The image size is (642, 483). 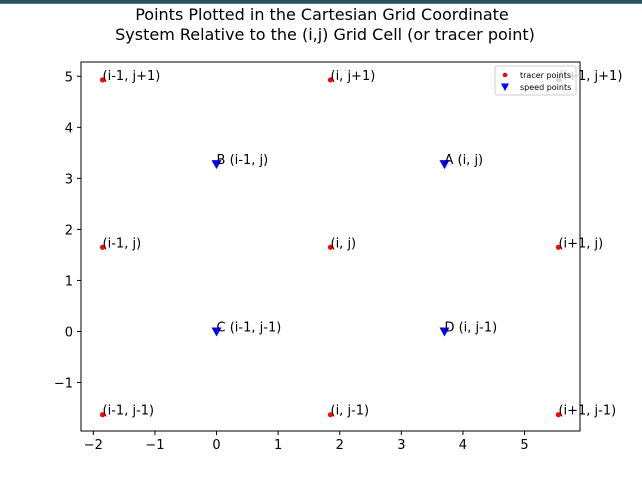 What do you see at coordinates (353, 76) in the screenshot?
I see `point-label: (i, j+1)` at bounding box center [353, 76].